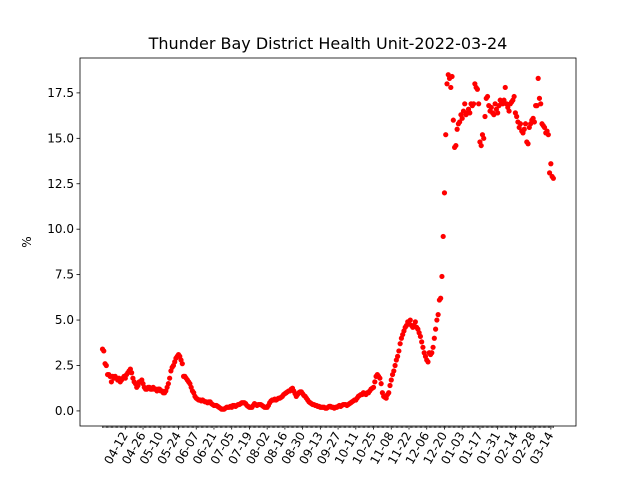 The height and width of the screenshot is (480, 640). I want to click on y-tick-label: 2.5, so click(64, 365).